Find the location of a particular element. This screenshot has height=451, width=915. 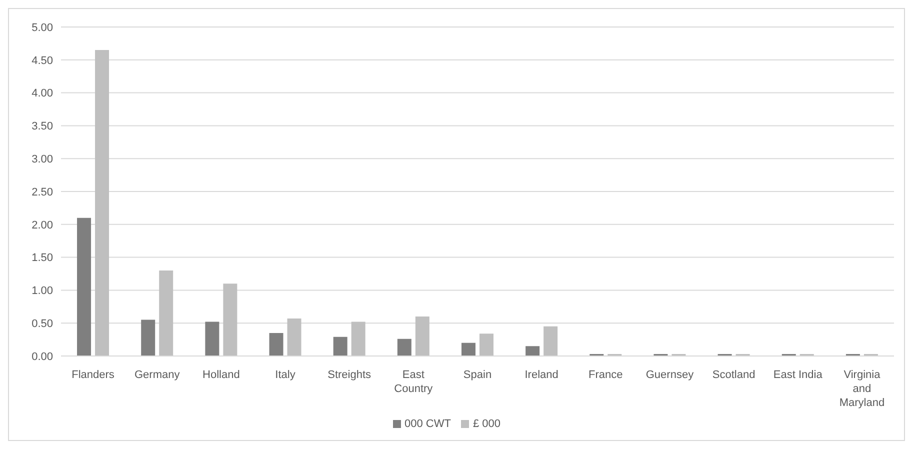

x-tick-label: East India is located at coordinates (798, 375).